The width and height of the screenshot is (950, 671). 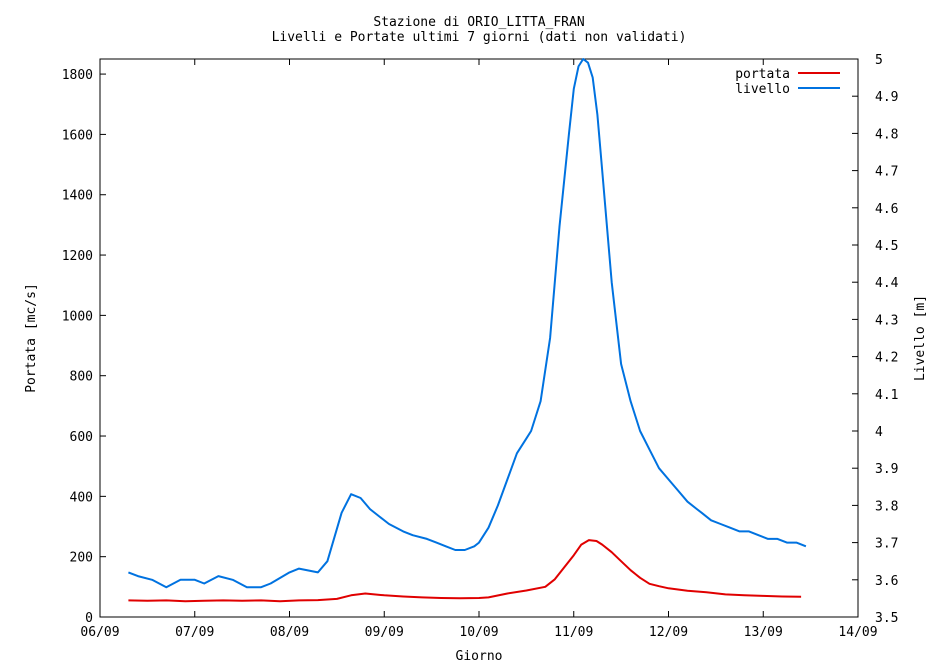 What do you see at coordinates (857, 632) in the screenshot?
I see `x-tick-label: 14/09` at bounding box center [857, 632].